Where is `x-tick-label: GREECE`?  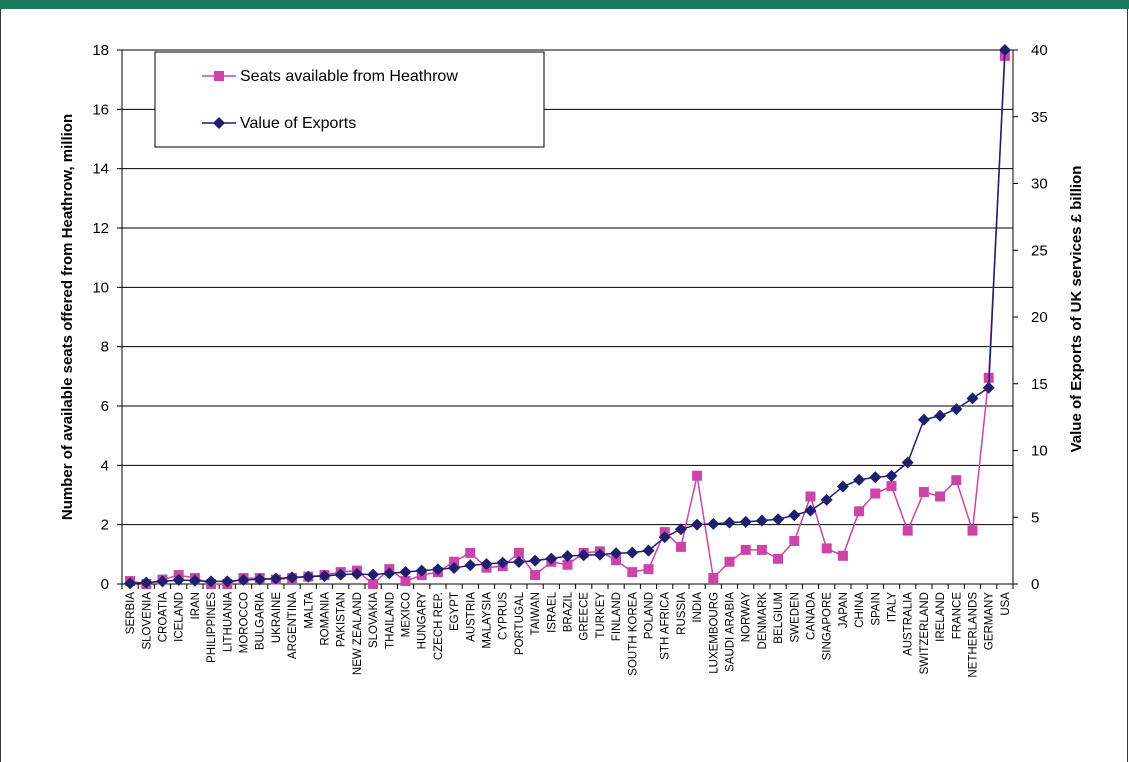 x-tick-label: GREECE is located at coordinates (585, 616).